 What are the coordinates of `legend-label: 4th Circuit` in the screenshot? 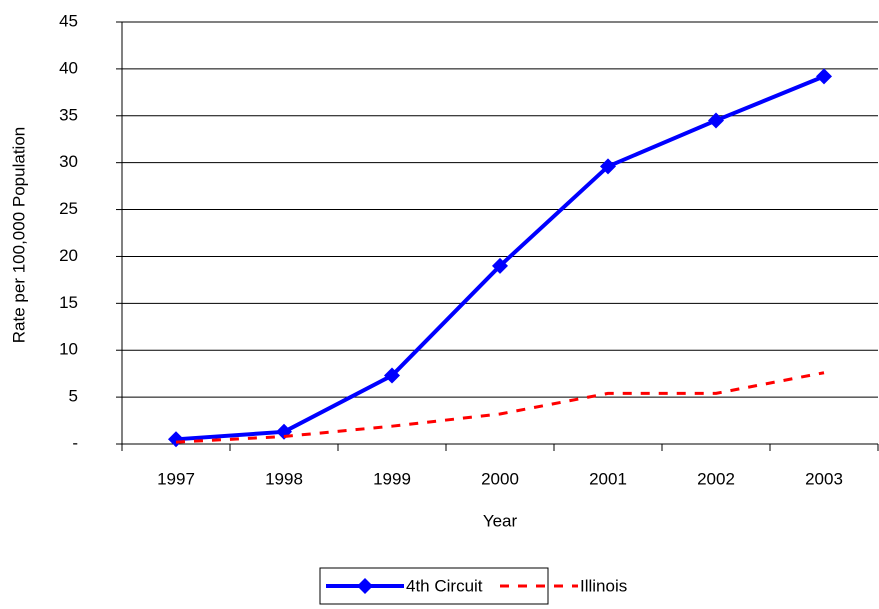 It's located at (444, 585).